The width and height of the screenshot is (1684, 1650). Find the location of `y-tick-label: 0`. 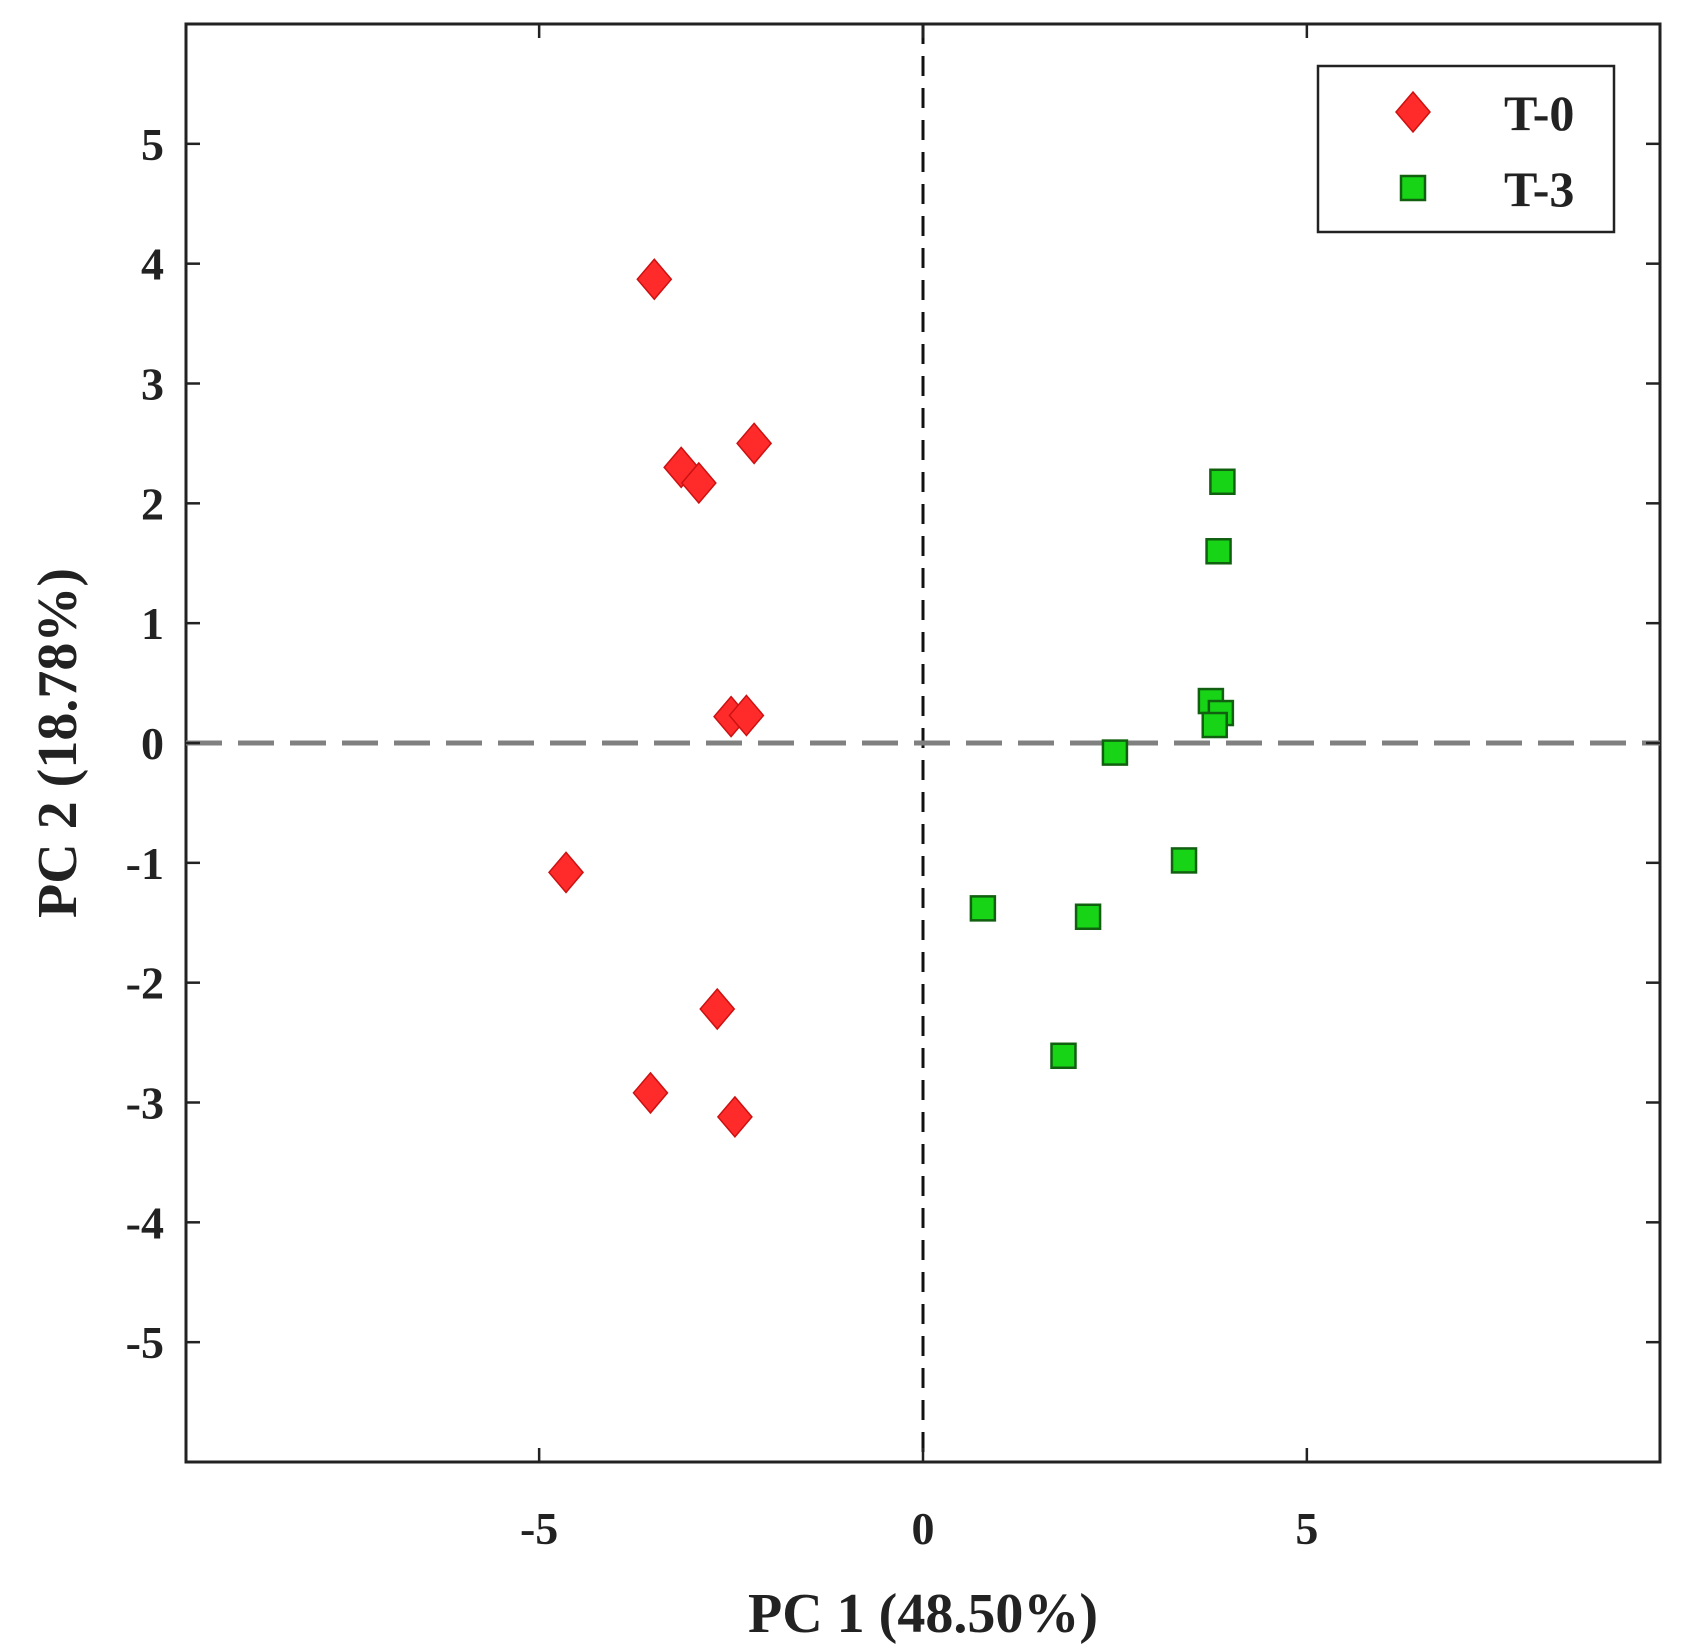

y-tick-label: 0 is located at coordinates (152, 743).